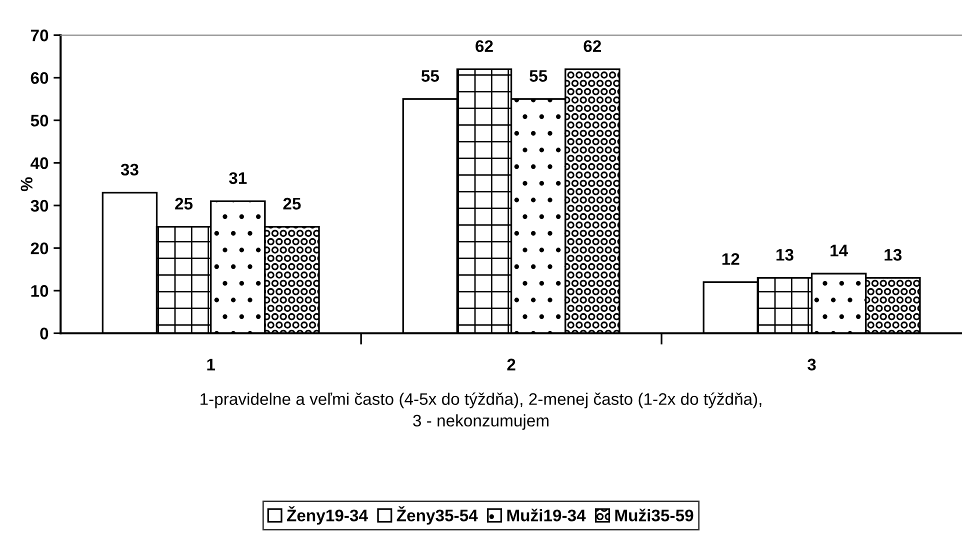  Describe the element at coordinates (481, 411) in the screenshot. I see `x-axis-title: 1-pravidelne a veľmi často (4-5x do týždňa), 2-menej často (1-2x do týždňa), 3 - nekonzumujem` at that location.